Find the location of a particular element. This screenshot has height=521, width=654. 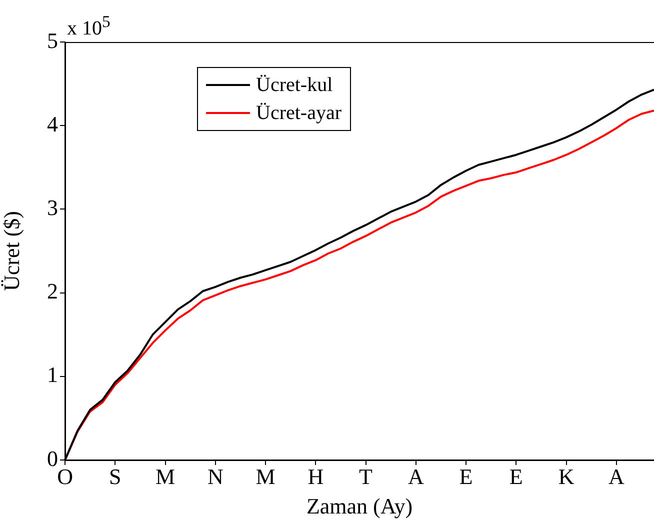

x-tick-label: S is located at coordinates (115, 476).